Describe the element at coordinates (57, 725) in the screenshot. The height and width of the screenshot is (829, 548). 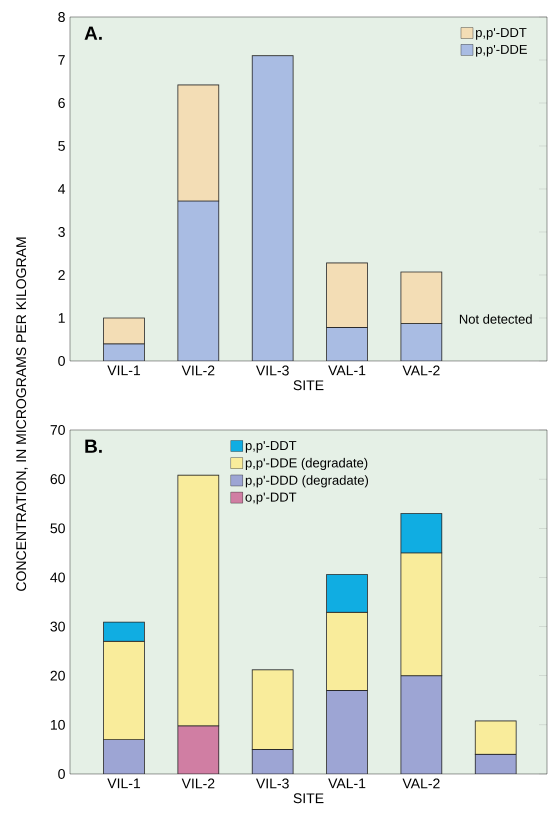
I see `y-tick-label: 10` at that location.